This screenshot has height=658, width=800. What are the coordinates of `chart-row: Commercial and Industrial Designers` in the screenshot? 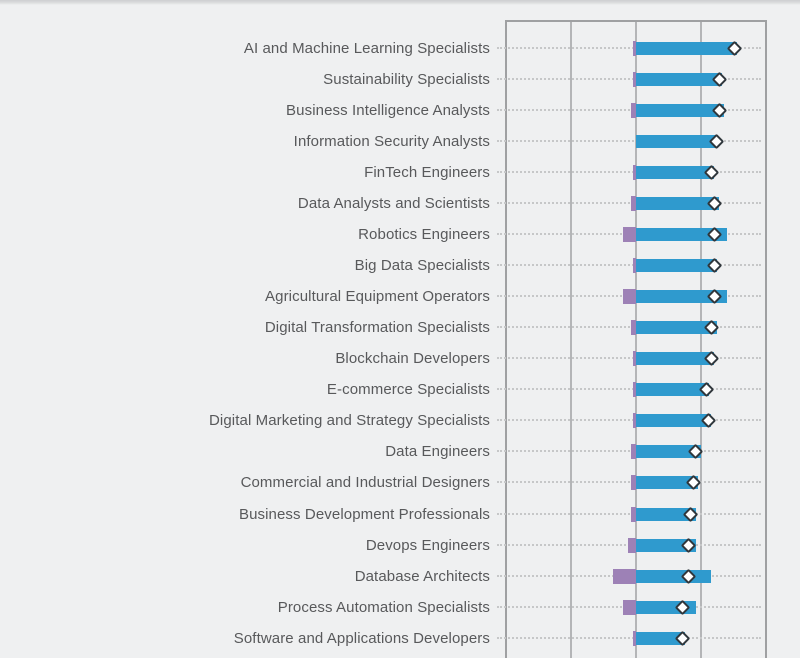 It's located at (400, 482).